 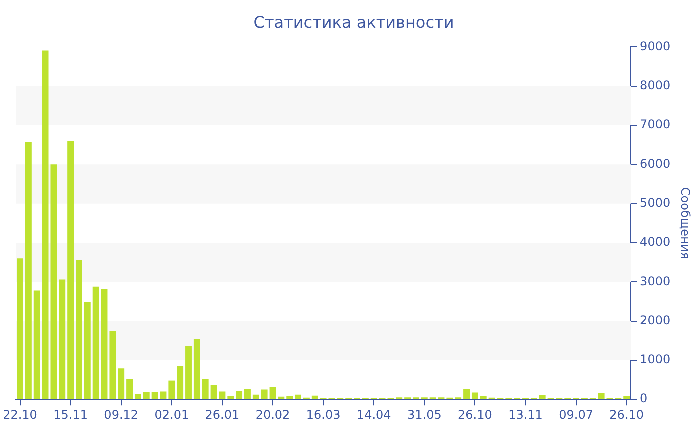 I want to click on x-tick-label: 26.01, so click(x=222, y=415).